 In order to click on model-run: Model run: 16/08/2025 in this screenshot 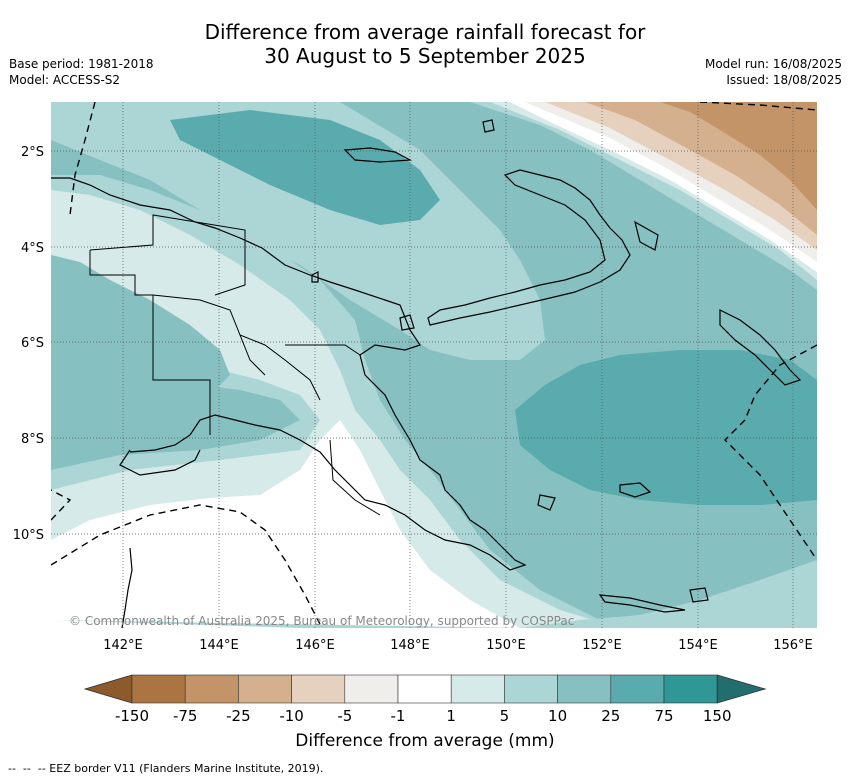, I will do `click(773, 64)`.